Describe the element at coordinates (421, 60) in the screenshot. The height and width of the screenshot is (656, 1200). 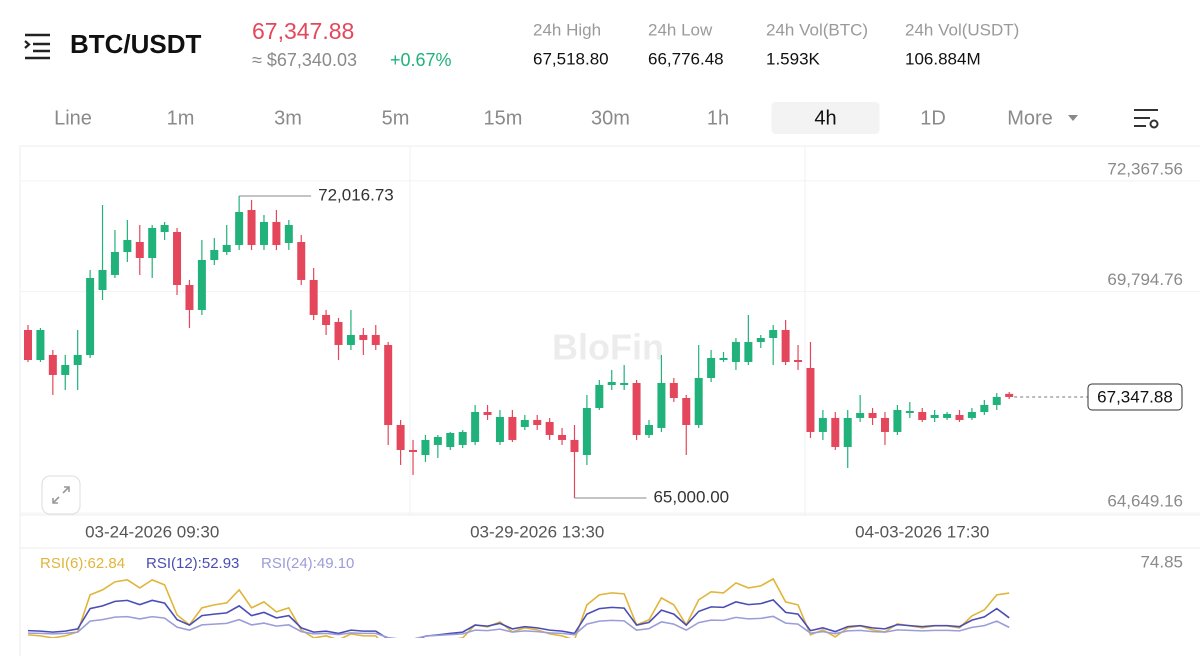
I see `price-change: +0.67%` at that location.